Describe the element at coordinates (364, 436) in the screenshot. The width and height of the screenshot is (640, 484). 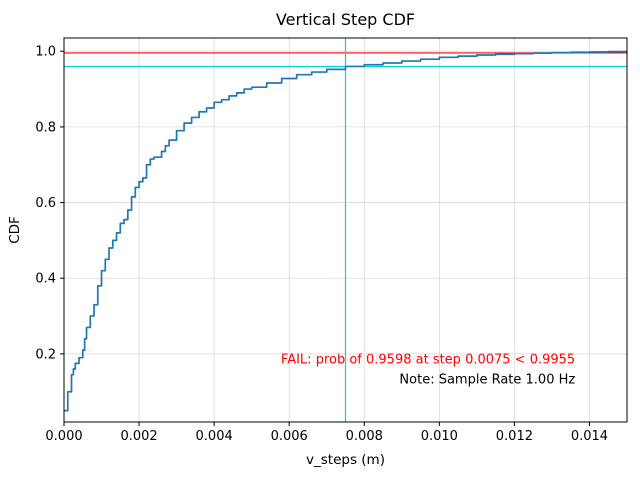
I see `x-tick-label: 0.008` at that location.